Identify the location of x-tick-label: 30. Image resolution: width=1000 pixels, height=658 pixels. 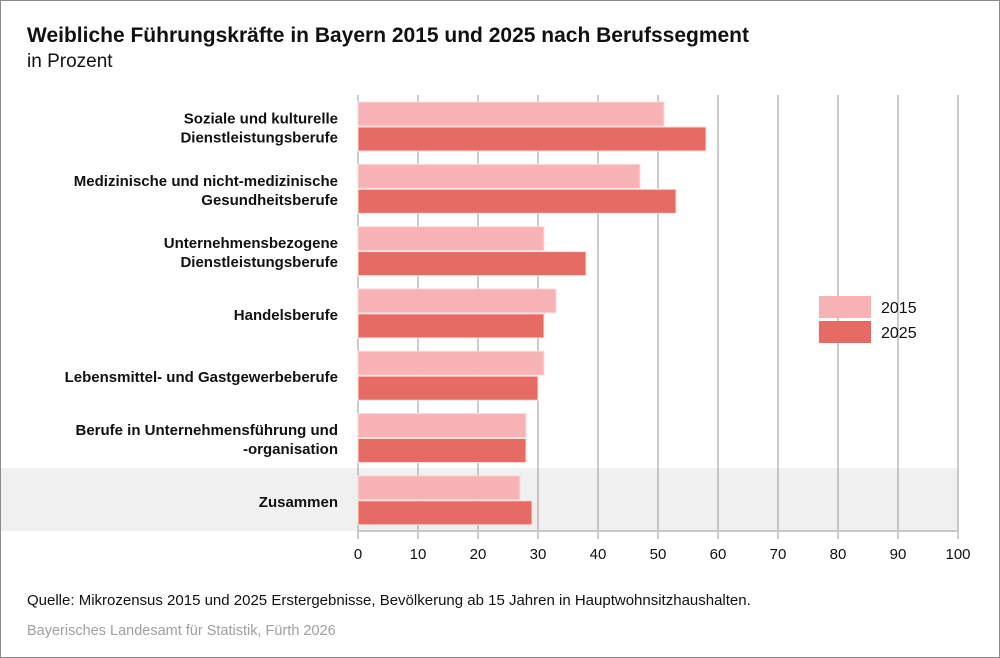
(538, 554).